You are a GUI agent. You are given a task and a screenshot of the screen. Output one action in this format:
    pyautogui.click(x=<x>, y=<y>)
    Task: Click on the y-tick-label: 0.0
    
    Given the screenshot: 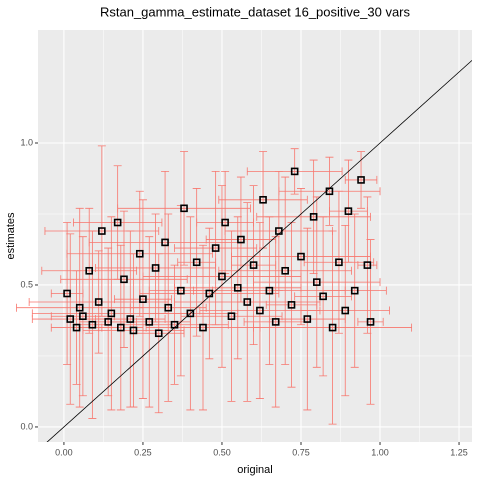 What is the action you would take?
    pyautogui.click(x=26, y=426)
    